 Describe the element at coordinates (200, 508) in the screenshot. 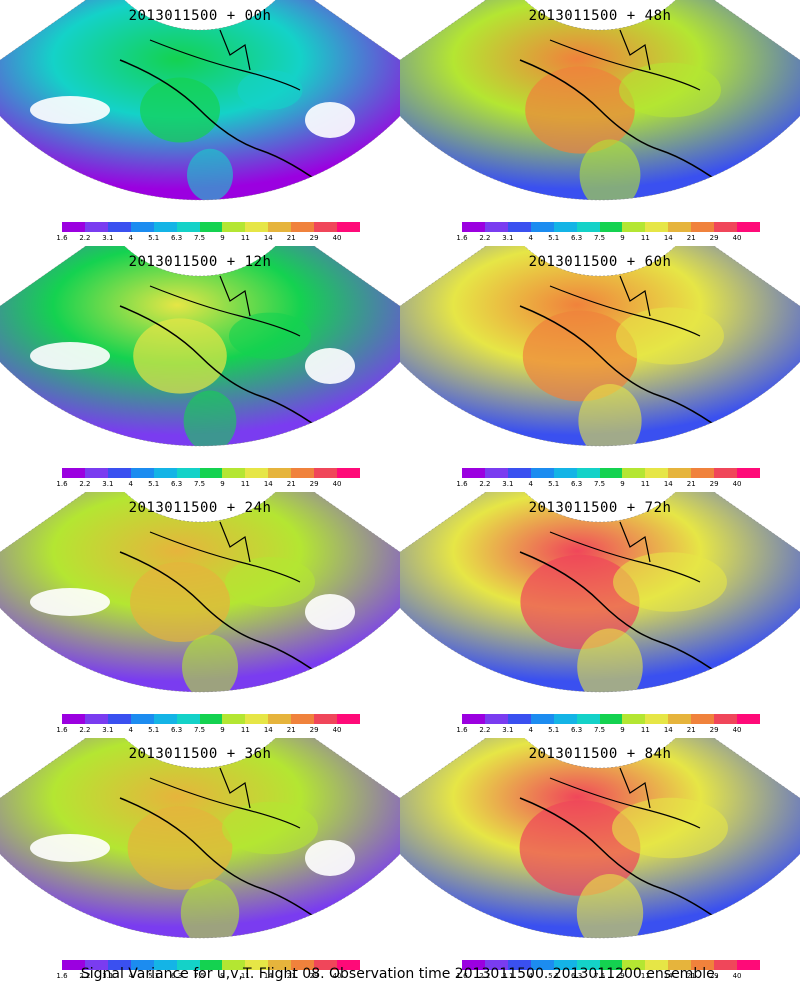

I see `panel-title: 2013011500 + 24h` at that location.